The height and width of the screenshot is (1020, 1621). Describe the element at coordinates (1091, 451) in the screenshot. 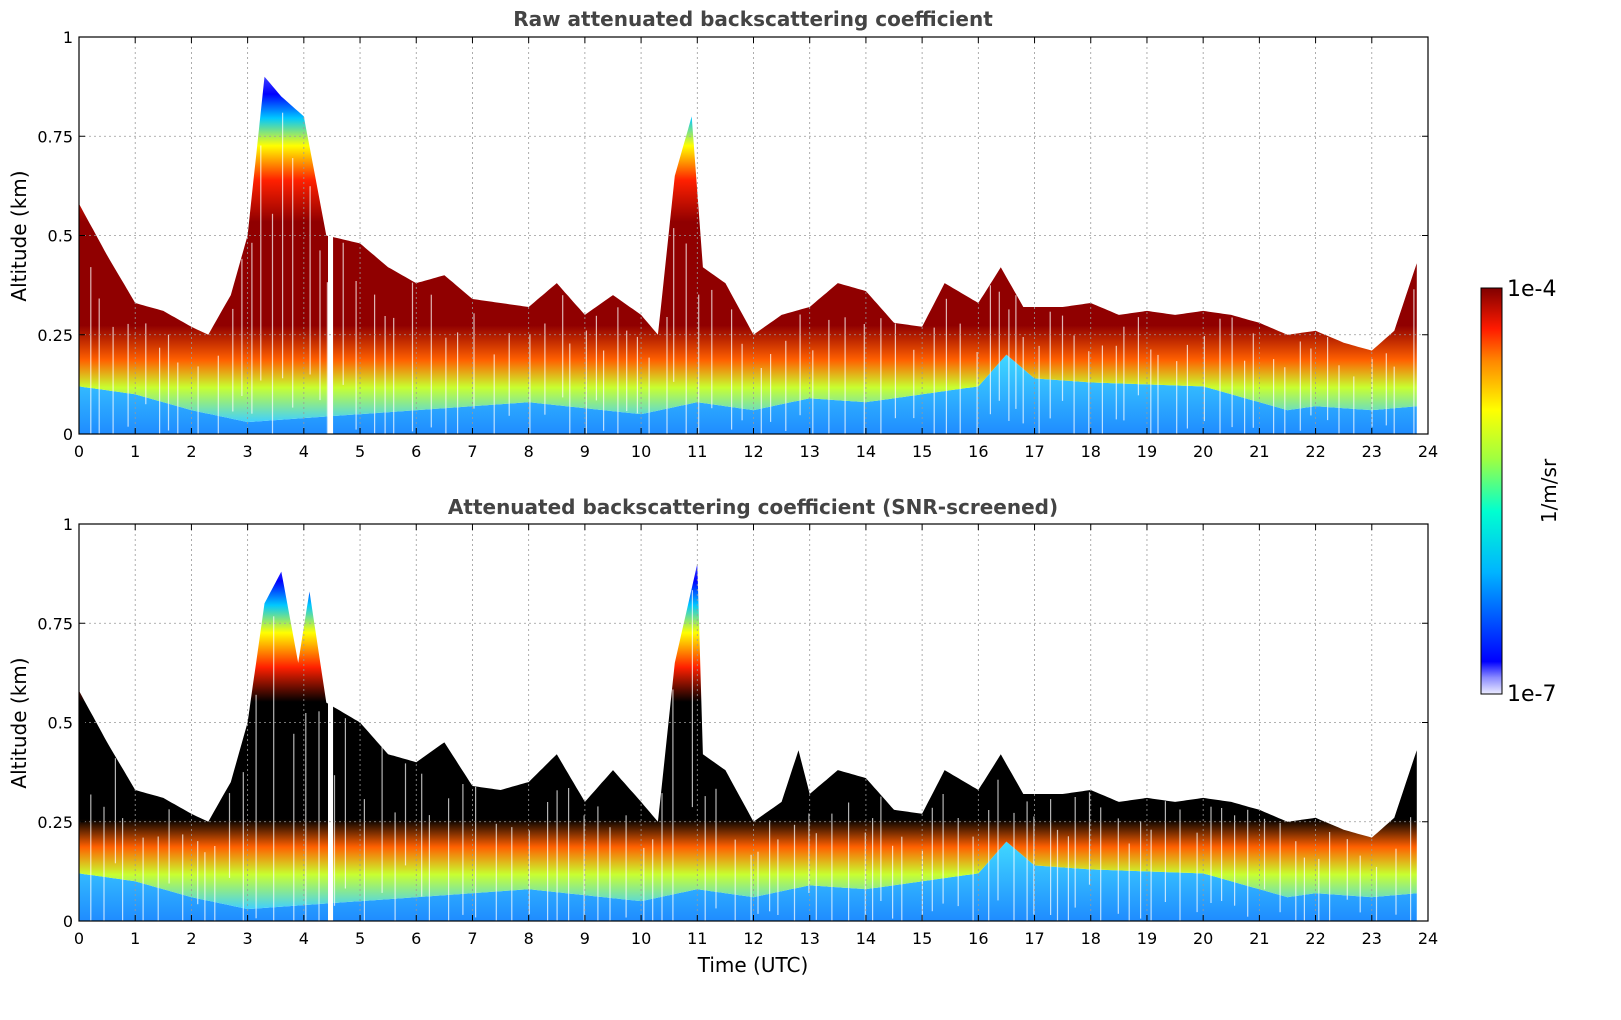

I see `x-tick-label: 18` at that location.